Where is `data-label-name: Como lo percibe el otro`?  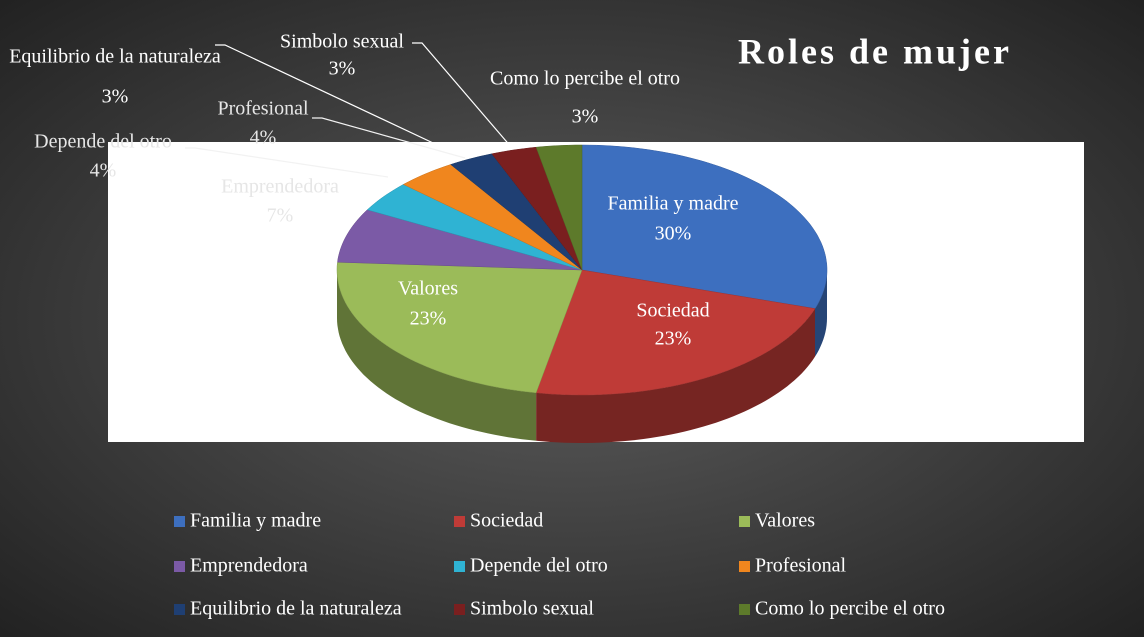
data-label-name: Como lo percibe el otro is located at coordinates (585, 79).